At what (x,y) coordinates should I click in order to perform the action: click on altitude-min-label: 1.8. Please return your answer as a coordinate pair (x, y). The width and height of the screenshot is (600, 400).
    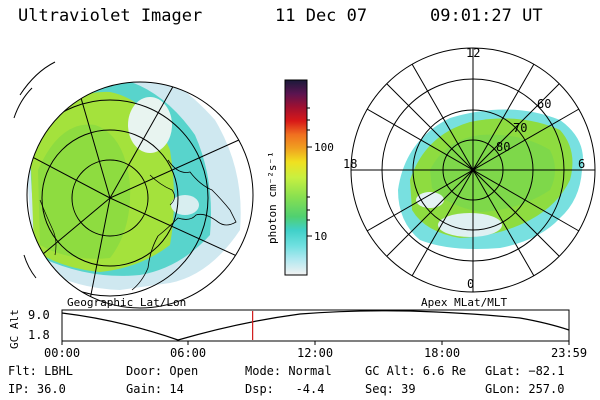
    Looking at the image, I should click on (39, 335).